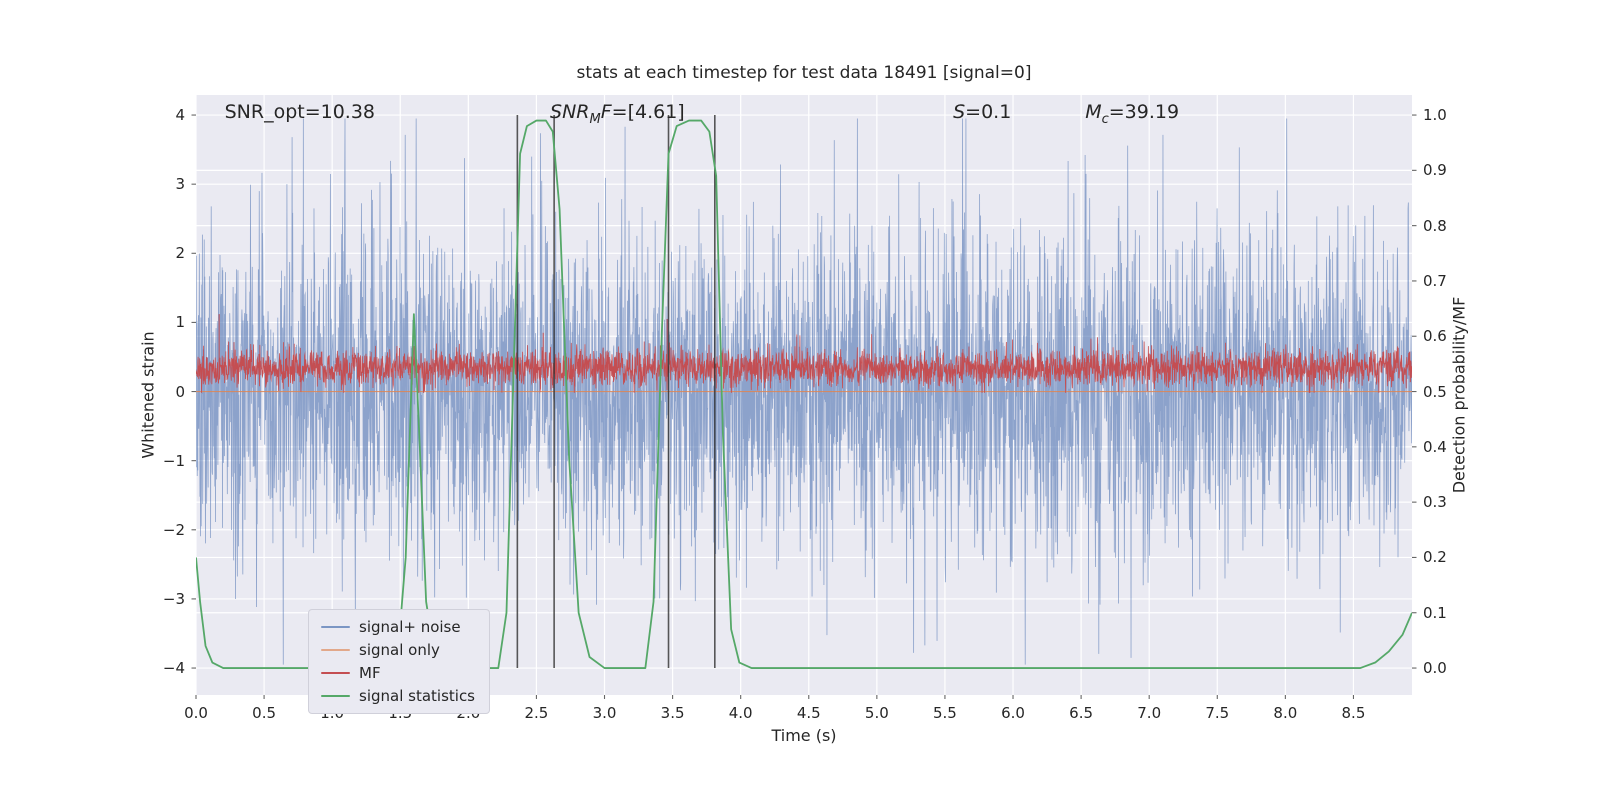  What do you see at coordinates (1013, 713) in the screenshot?
I see `x-tick-label: 6.0` at bounding box center [1013, 713].